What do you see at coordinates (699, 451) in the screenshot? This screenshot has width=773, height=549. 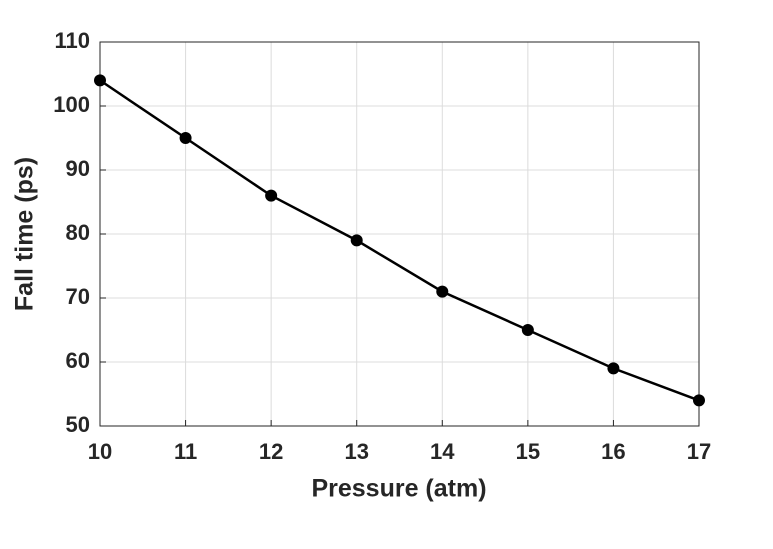 I see `x-tick-label: 17` at bounding box center [699, 451].